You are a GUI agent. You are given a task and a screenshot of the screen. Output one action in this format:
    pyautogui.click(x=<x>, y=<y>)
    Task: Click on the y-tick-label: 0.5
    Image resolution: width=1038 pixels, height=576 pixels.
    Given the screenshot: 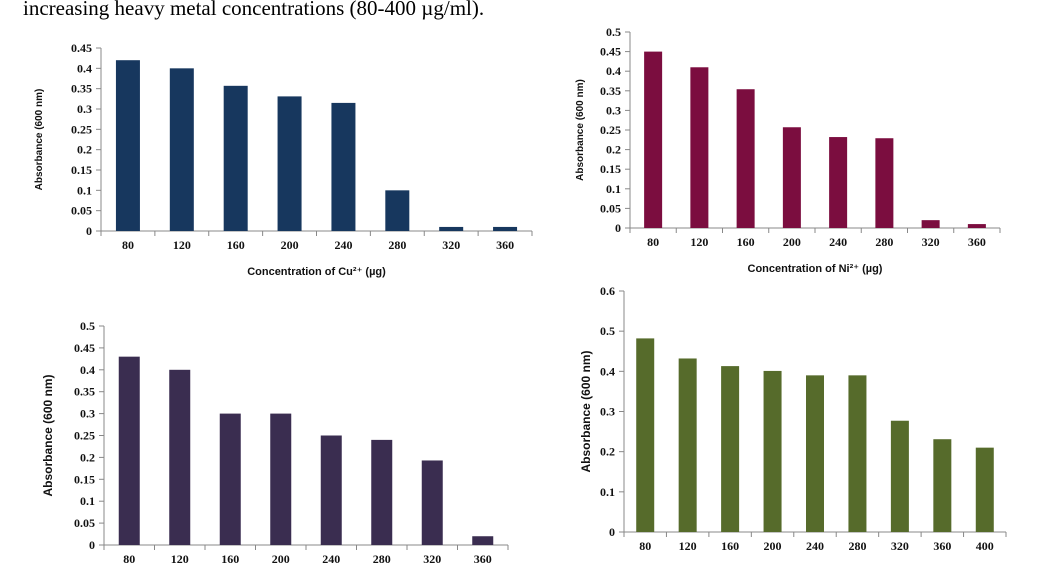 What is the action you would take?
    pyautogui.click(x=613, y=32)
    